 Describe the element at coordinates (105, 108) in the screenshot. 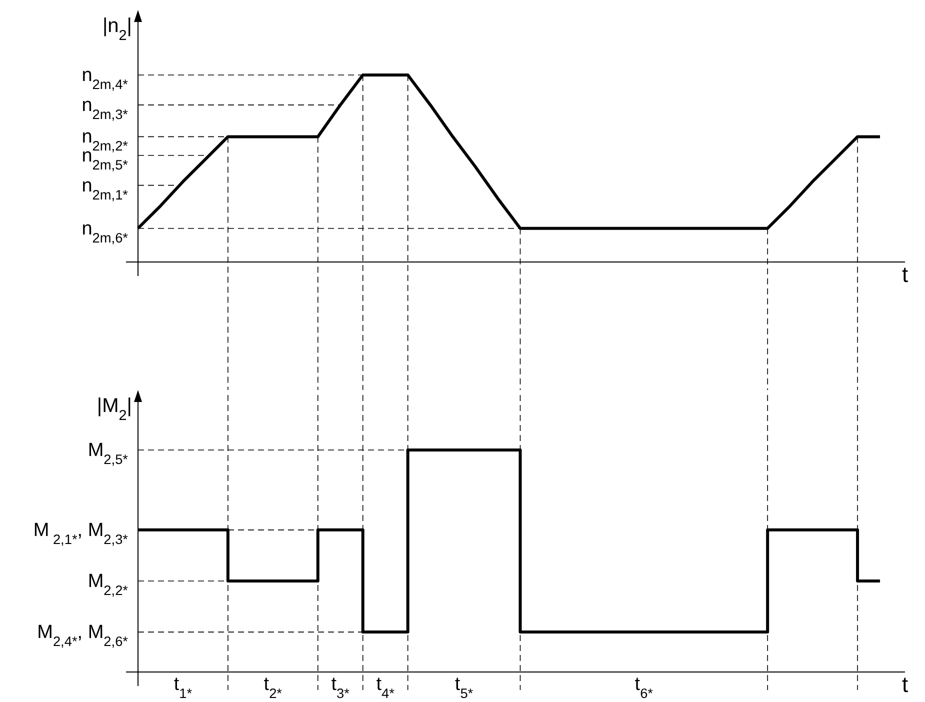

I see `ref-line-label: n$_{2m,3*}$` at that location.